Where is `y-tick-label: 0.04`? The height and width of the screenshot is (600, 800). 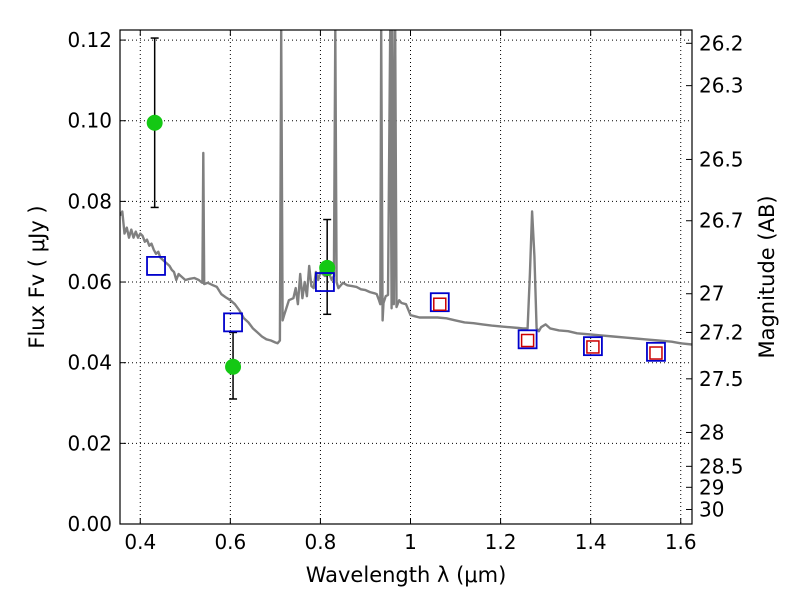
y-tick-label: 0.04 is located at coordinates (89, 363).